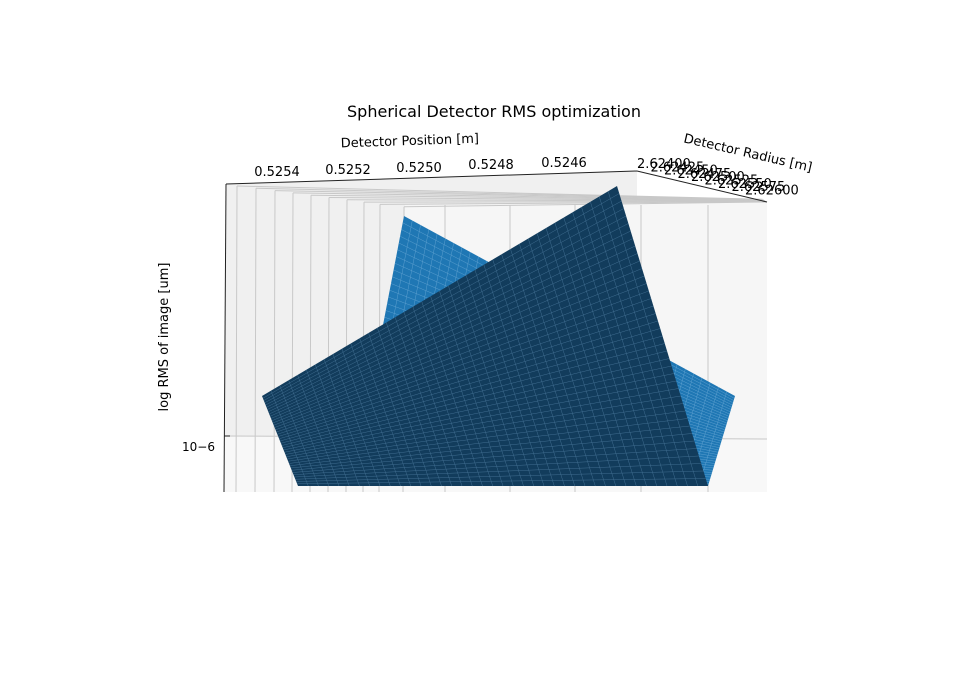 This screenshot has height=692, width=965. What do you see at coordinates (225, 338) in the screenshot?
I see `z-axis-line` at bounding box center [225, 338].